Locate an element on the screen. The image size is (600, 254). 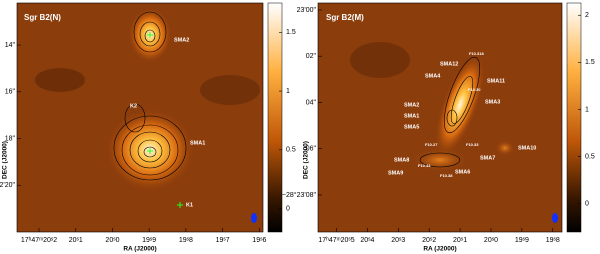
annotation: SMA12 is located at coordinates (449, 64).